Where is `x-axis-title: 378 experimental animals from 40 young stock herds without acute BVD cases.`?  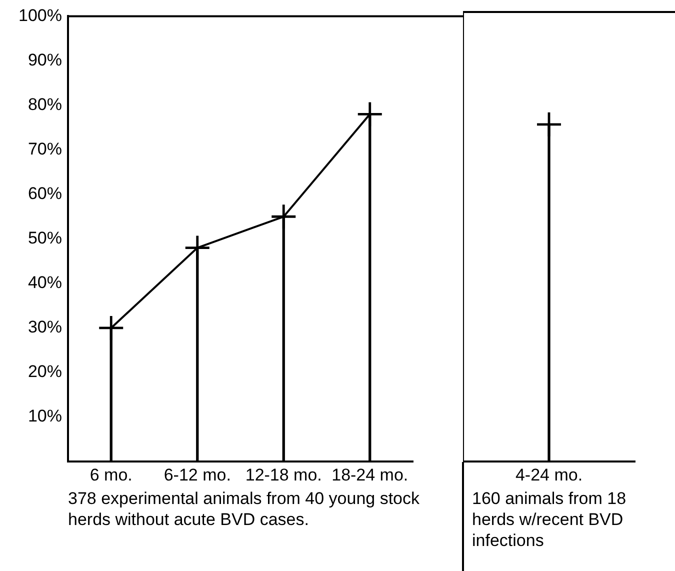
x-axis-title: 378 experimental animals from 40 young stock herds without acute BVD cases. is located at coordinates (244, 509).